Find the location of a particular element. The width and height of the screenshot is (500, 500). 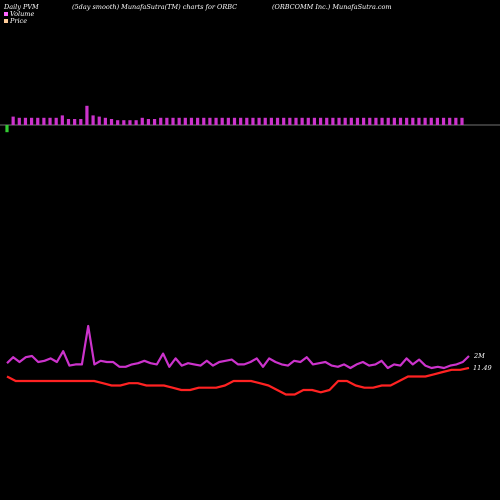

legend-volume-label: Volume is located at coordinates (22, 14).